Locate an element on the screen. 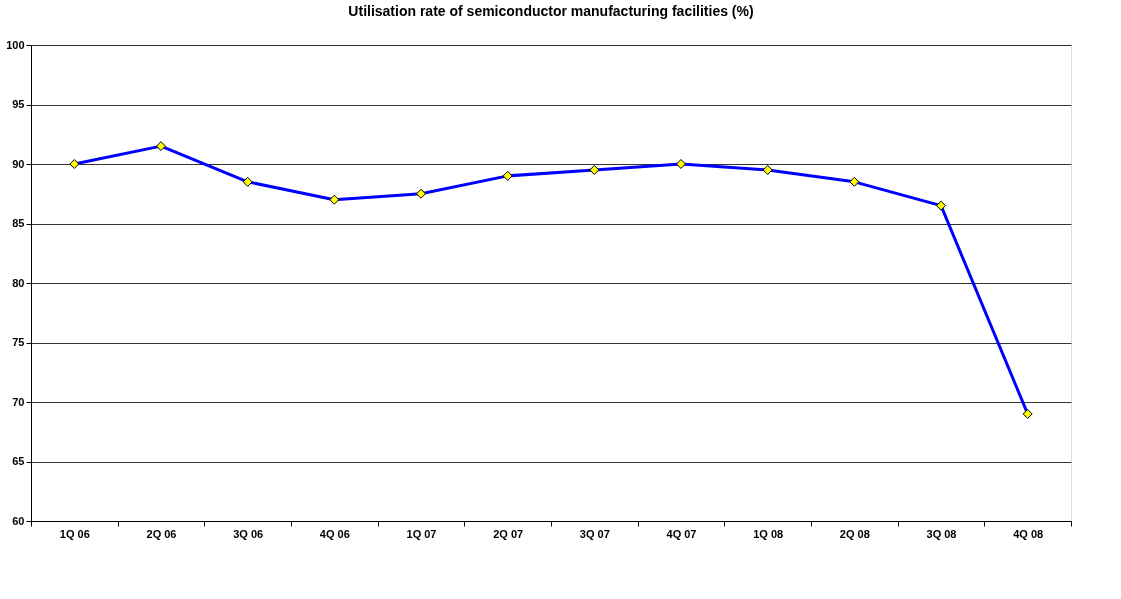 The width and height of the screenshot is (1121, 599). x-tick-label: 2Q 07 is located at coordinates (508, 533).